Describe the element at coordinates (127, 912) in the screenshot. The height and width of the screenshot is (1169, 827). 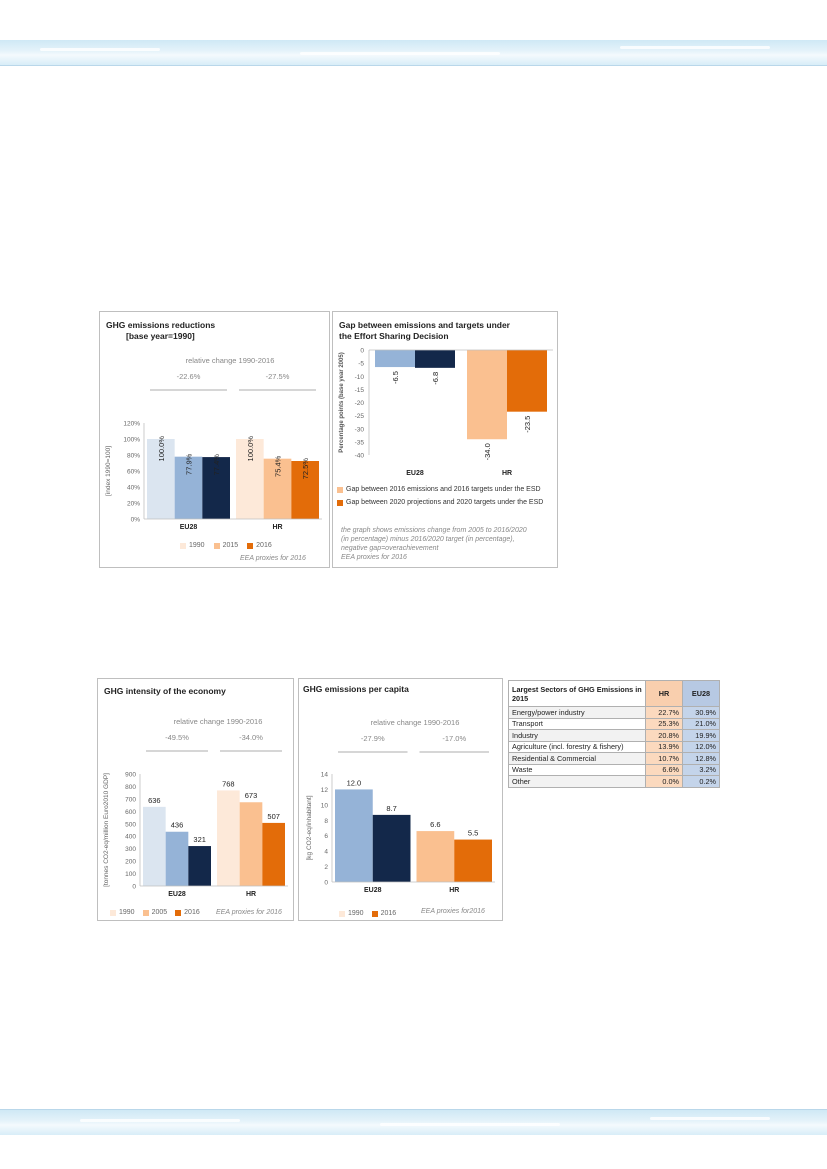
I see `legend-label-1990: 1990` at that location.